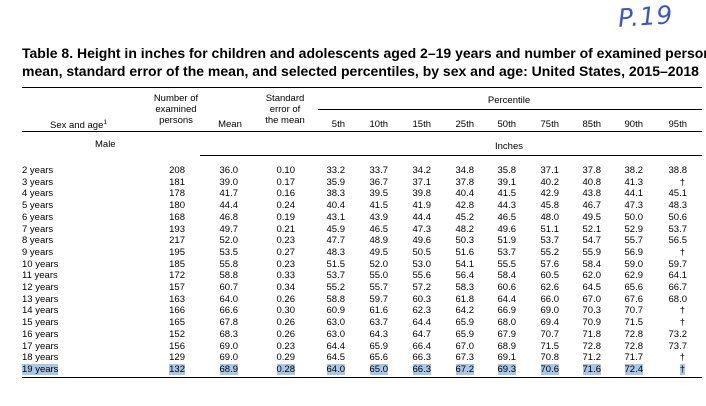  What do you see at coordinates (362, 131) in the screenshot?
I see `header-bottom-rule` at bounding box center [362, 131].